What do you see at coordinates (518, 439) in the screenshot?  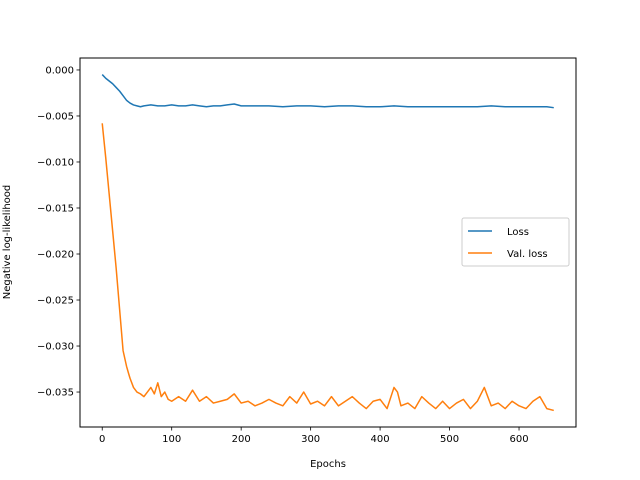 I see `x-tick-label: 600` at bounding box center [518, 439].